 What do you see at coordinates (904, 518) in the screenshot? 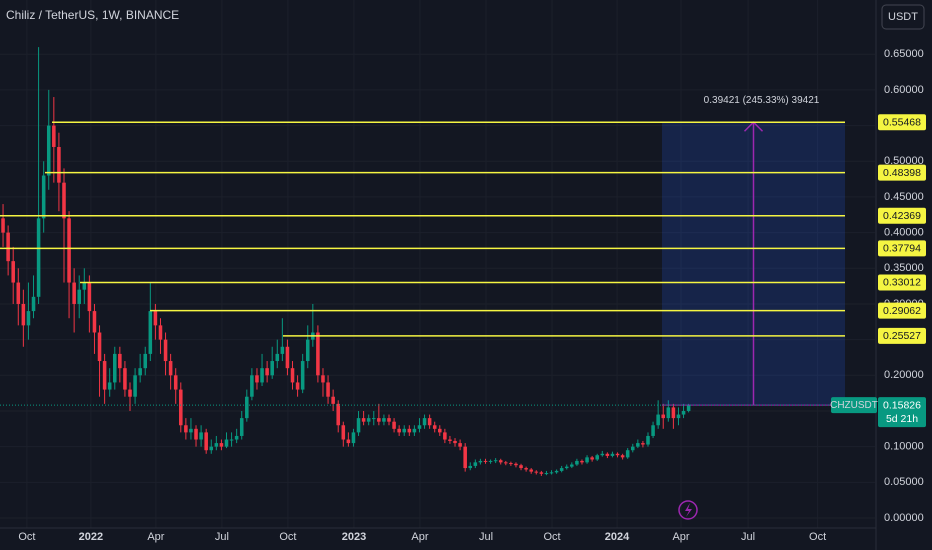
I see `y-tick-label: 0.00000` at bounding box center [904, 518].